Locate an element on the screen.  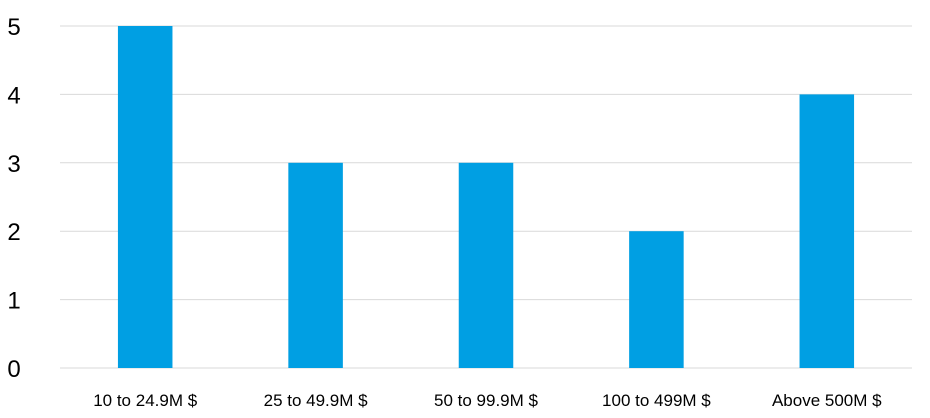
y-tick-label: 0 is located at coordinates (13, 369).